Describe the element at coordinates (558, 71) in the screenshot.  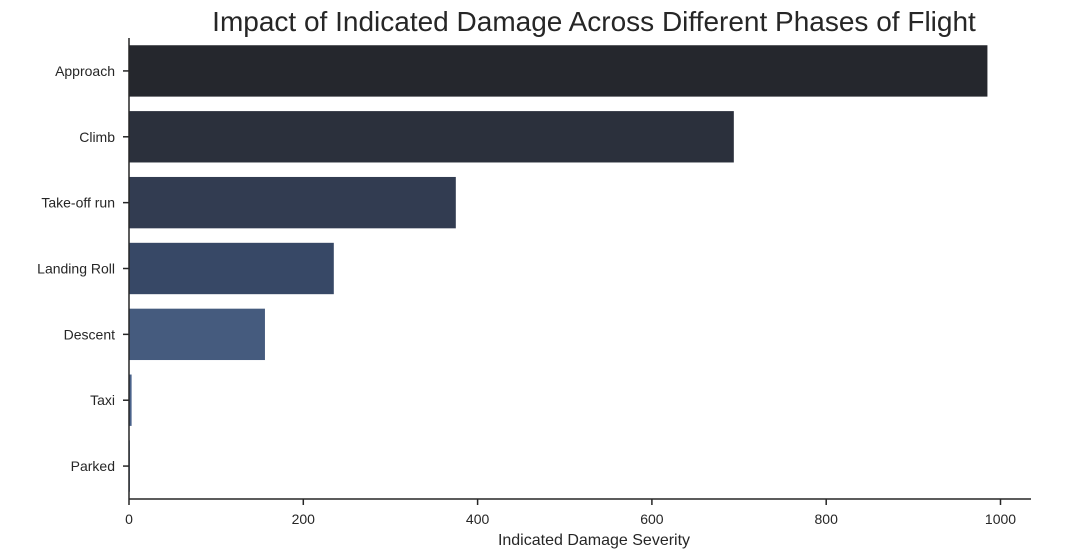
I see `bar-approach` at that location.